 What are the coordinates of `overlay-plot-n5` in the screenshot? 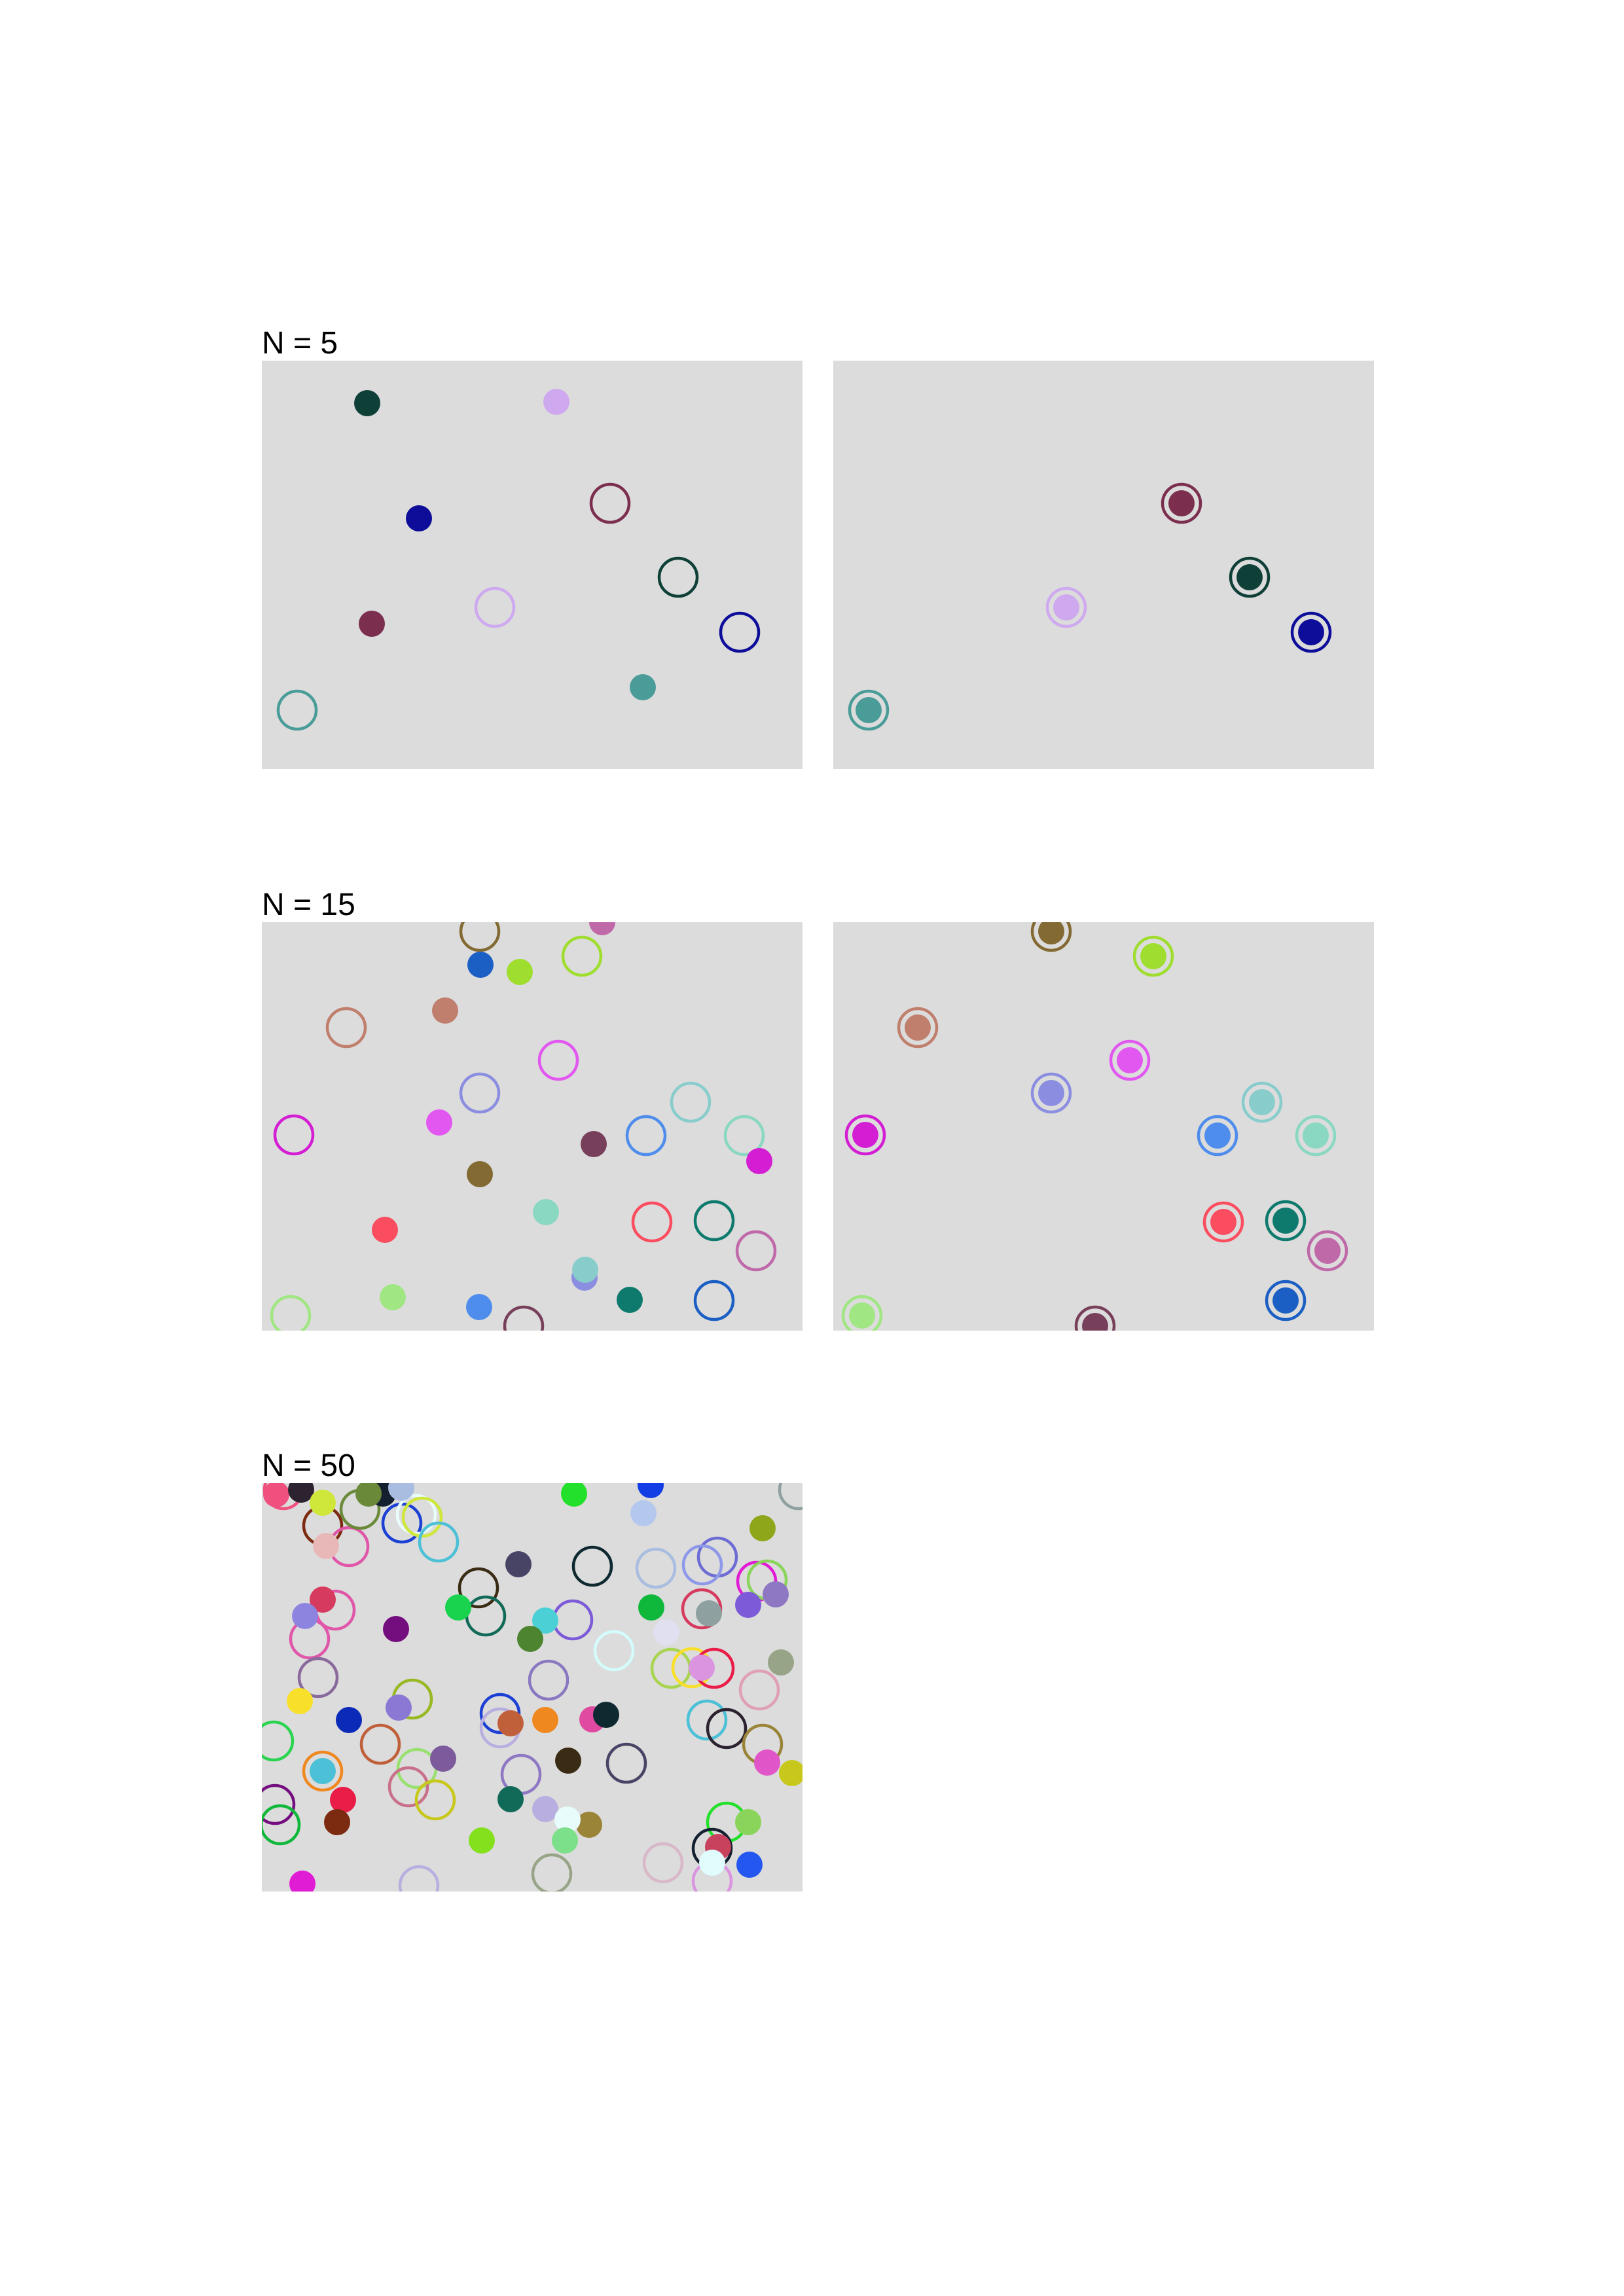 It's located at (1090, 606).